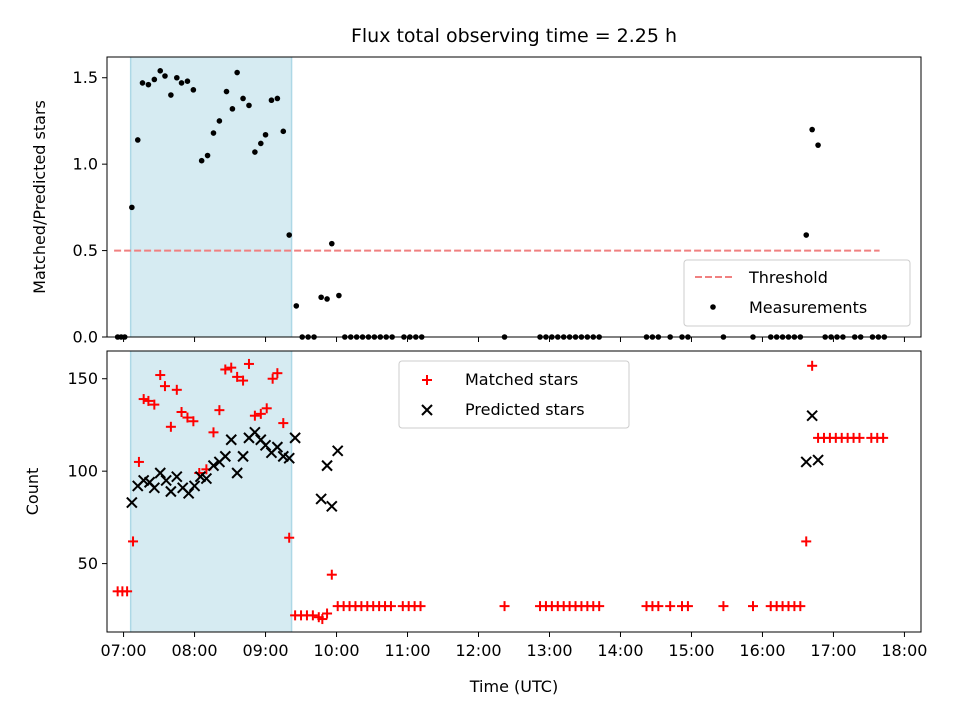  I want to click on predicted-marker-13-b, so click(206, 478).